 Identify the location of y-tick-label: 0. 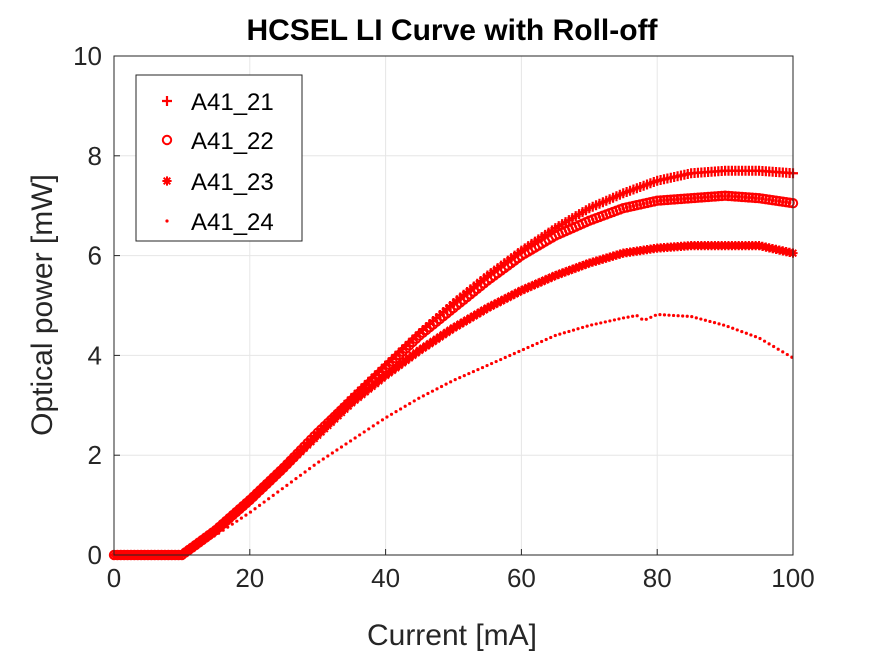
(95, 555).